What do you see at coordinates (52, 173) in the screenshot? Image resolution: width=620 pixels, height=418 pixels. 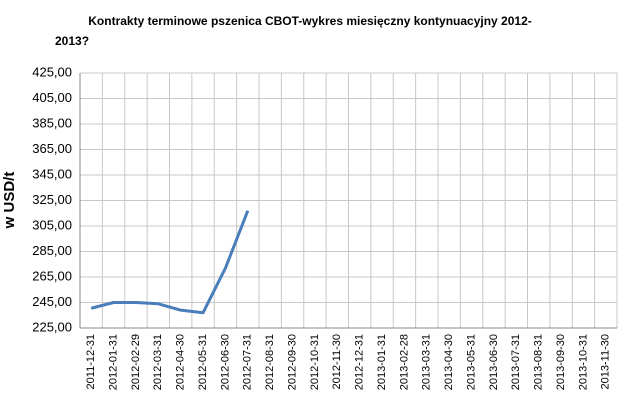 I see `y-tick-label: 345,00` at bounding box center [52, 173].